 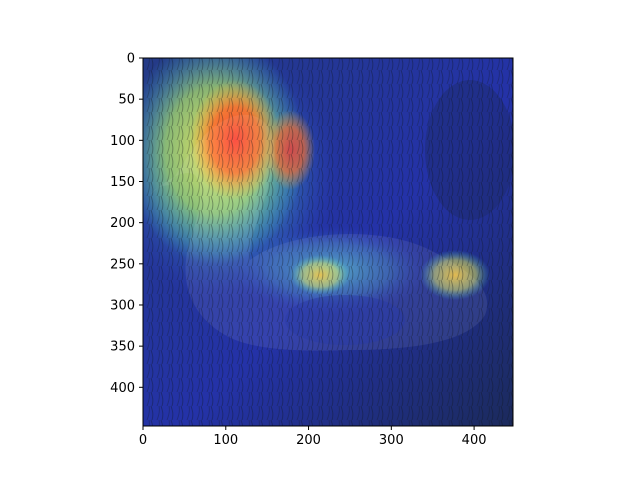 What do you see at coordinates (474, 440) in the screenshot?
I see `x-tick-label: 400` at bounding box center [474, 440].